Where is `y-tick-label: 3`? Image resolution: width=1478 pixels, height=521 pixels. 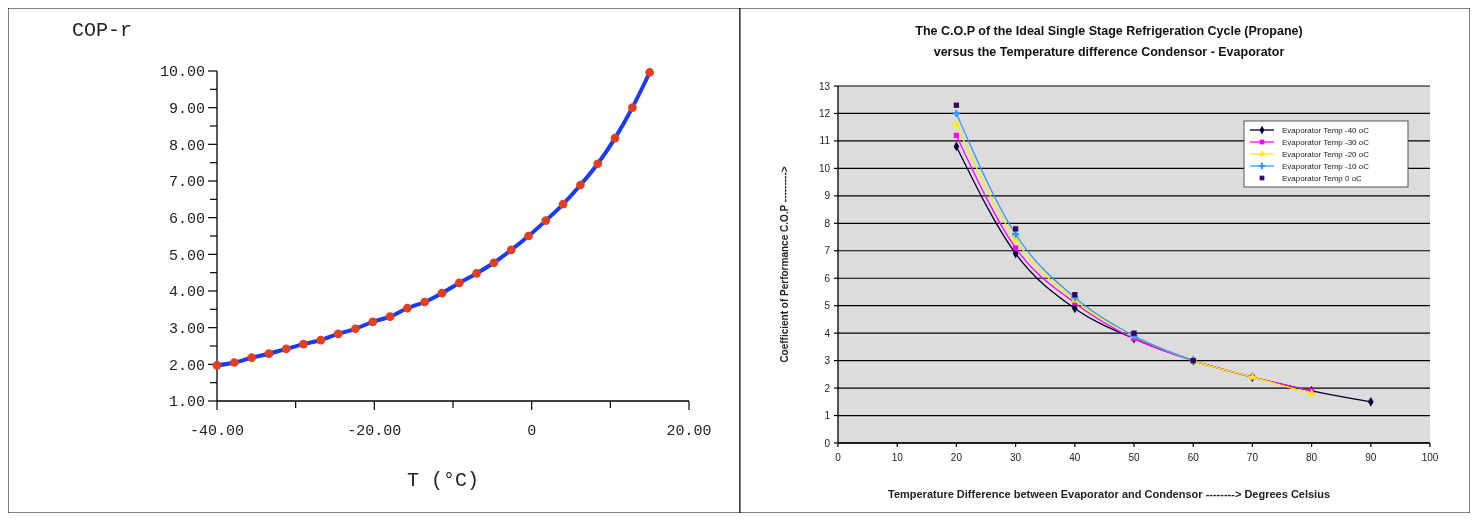
y-tick-label: 3 is located at coordinates (827, 361).